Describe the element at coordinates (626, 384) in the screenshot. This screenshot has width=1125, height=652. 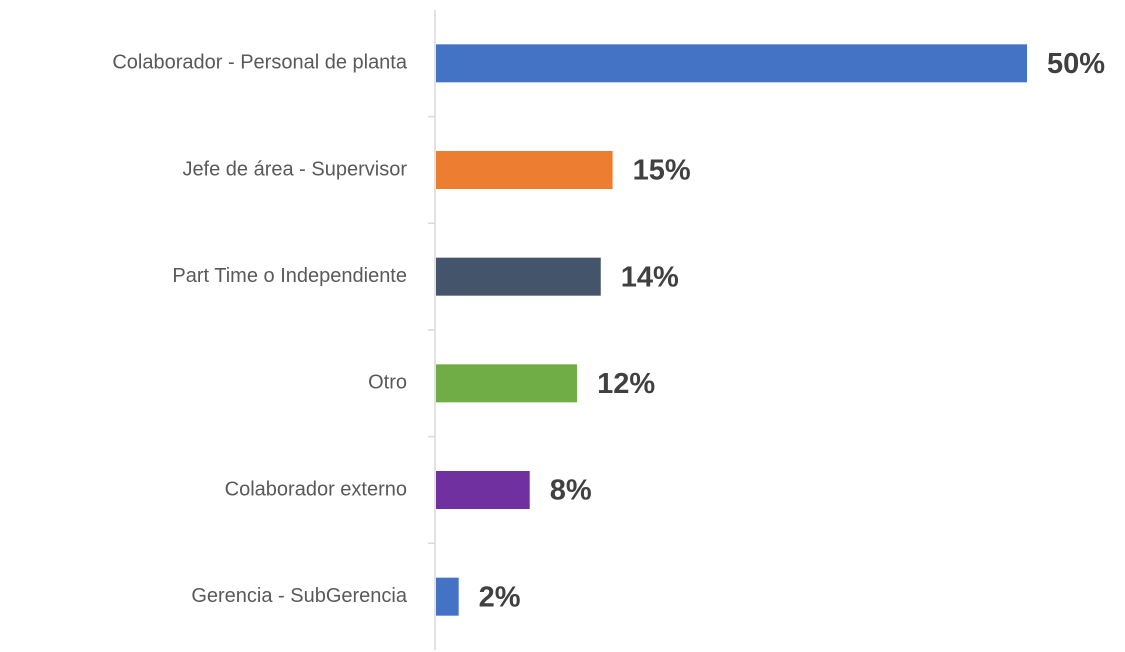
I see `data-label: 12%` at that location.